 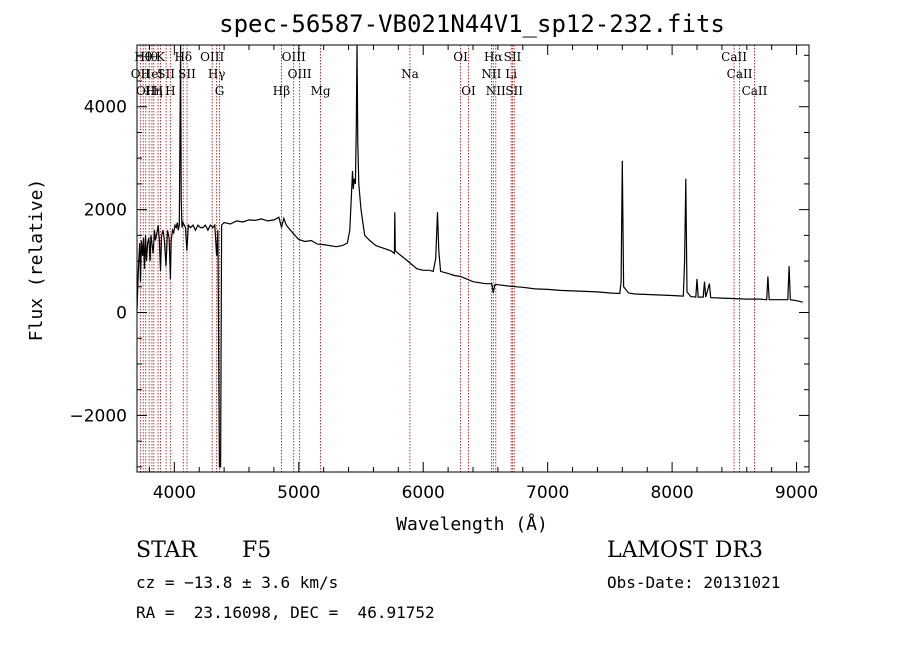 I want to click on x-tick-label: 4000, so click(x=174, y=493).